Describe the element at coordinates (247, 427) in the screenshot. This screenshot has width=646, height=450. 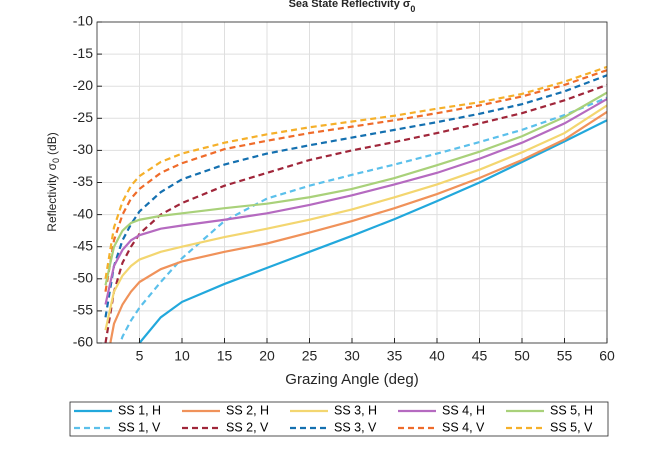
I see `legend-label: SS 2, V` at that location.